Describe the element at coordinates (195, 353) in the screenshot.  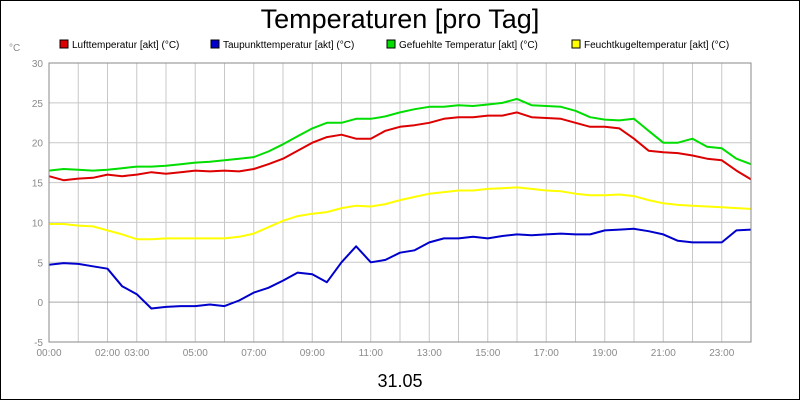
I see `x-tick-label: 05:00` at that location.